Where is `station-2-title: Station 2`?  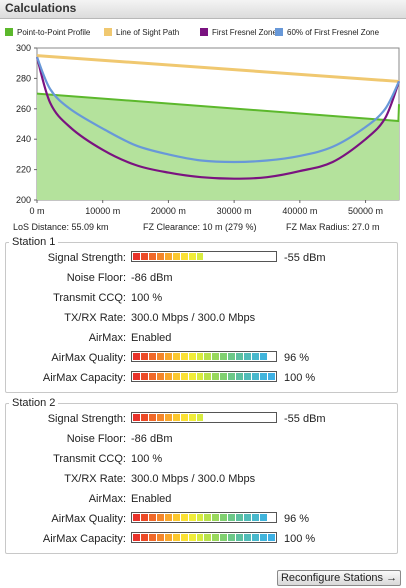
station-2-title: Station 2 is located at coordinates (34, 403).